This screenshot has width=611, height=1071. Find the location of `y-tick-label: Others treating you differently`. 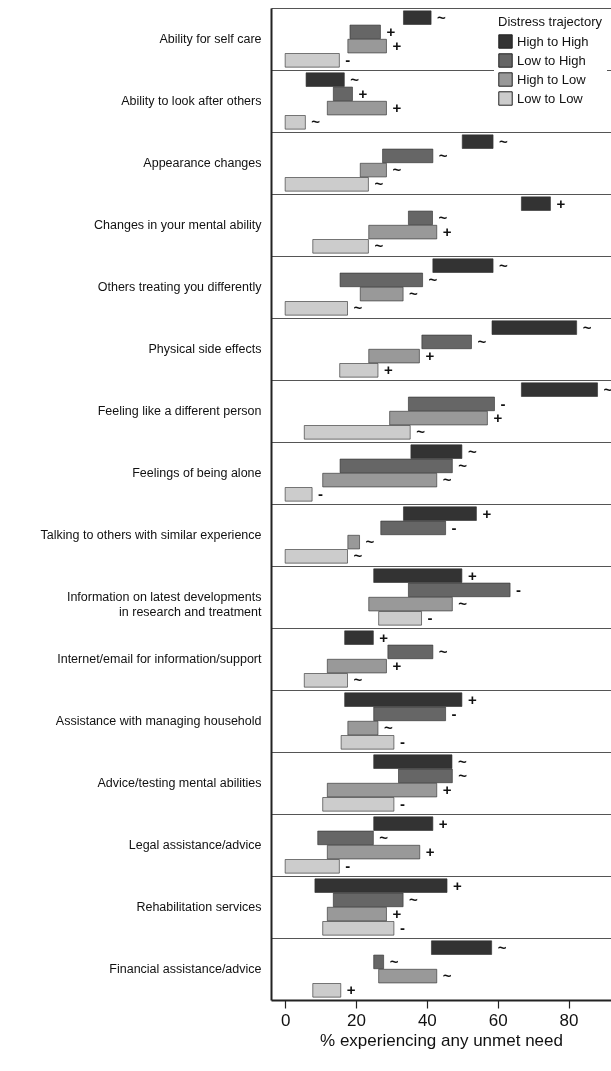

y-tick-label: Others treating you differently is located at coordinates (180, 287).